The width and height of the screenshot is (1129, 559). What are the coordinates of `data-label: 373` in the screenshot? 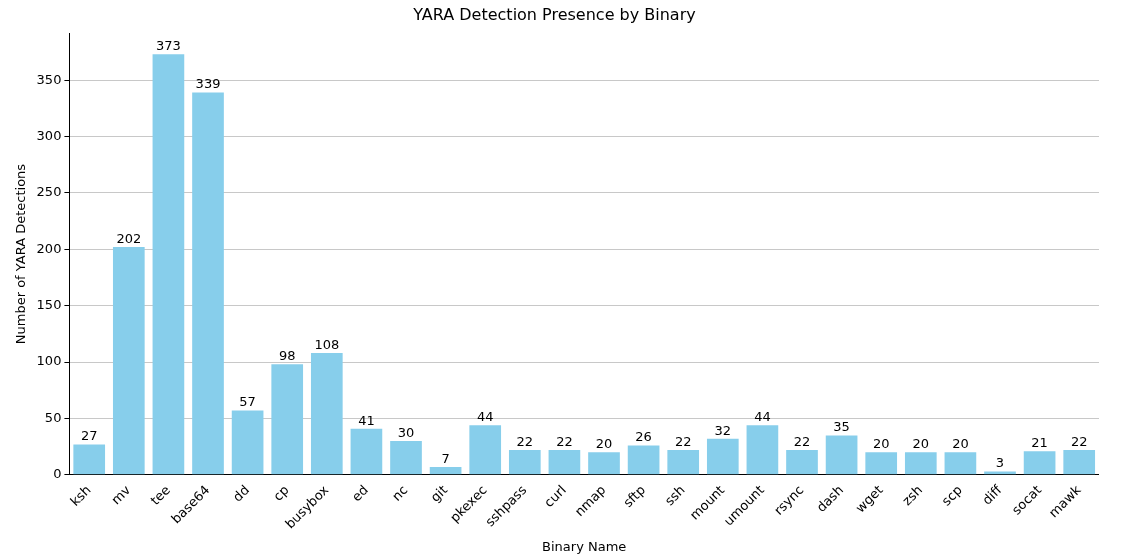 It's located at (168, 46).